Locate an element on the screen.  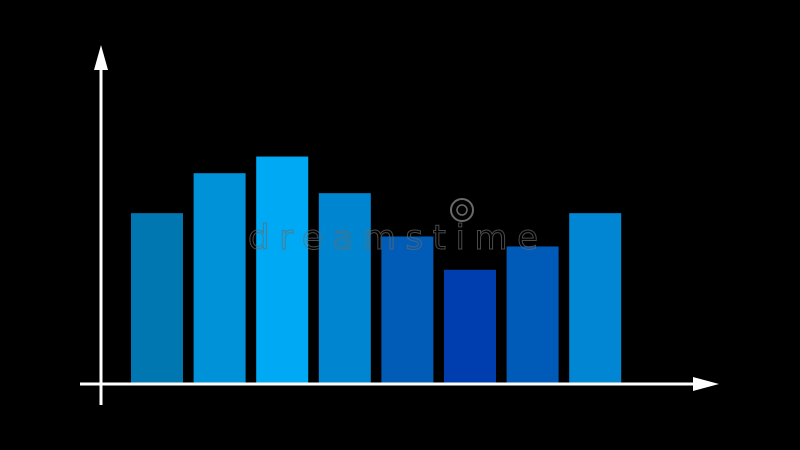
y-axis-arrow-icon is located at coordinates (101, 57).